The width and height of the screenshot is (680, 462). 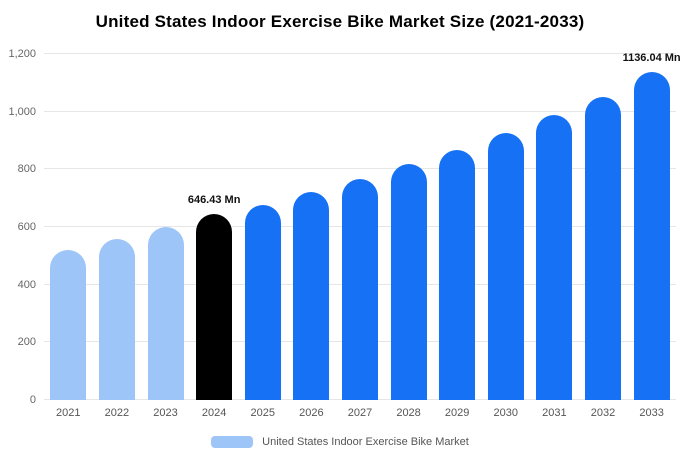 What do you see at coordinates (26, 169) in the screenshot?
I see `y-tick-label: 800` at bounding box center [26, 169].